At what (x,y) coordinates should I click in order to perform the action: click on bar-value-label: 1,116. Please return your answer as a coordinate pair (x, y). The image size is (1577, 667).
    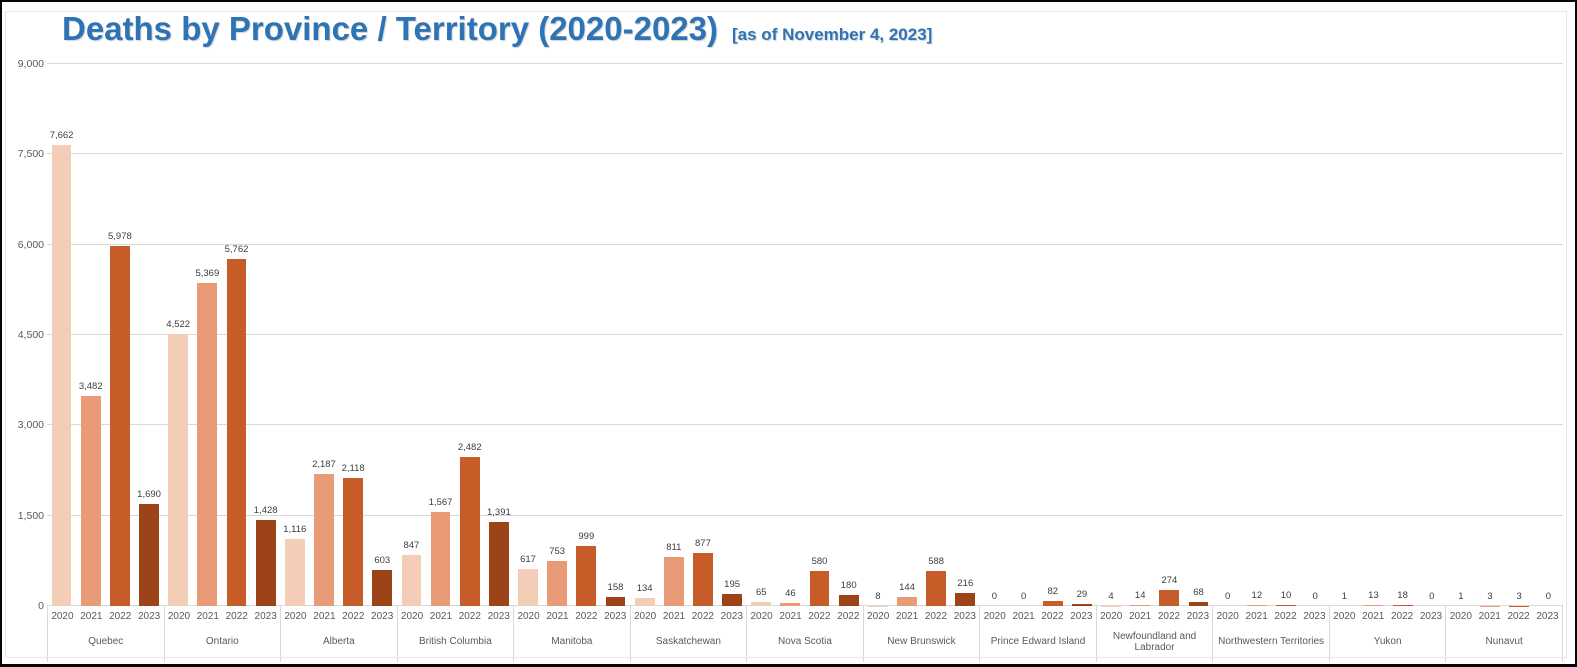
    Looking at the image, I should click on (295, 529).